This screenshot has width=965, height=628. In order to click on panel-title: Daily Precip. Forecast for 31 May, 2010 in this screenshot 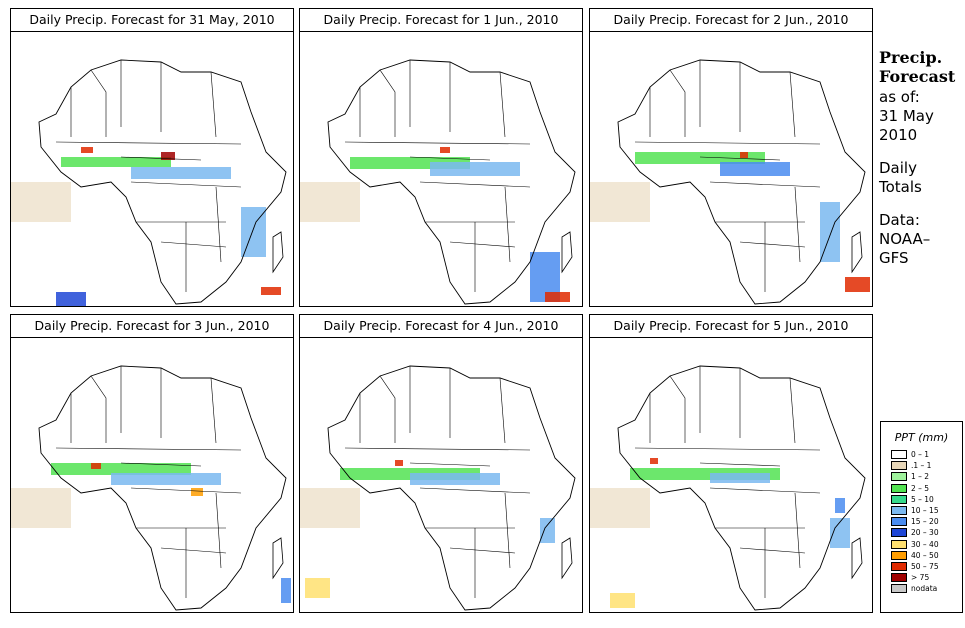, I will do `click(152, 20)`.